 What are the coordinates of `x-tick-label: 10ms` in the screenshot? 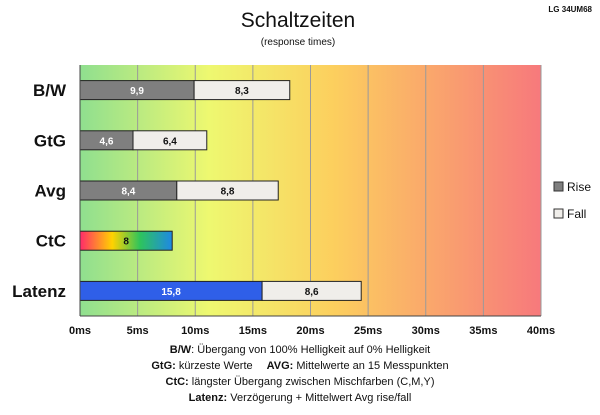 It's located at (195, 331).